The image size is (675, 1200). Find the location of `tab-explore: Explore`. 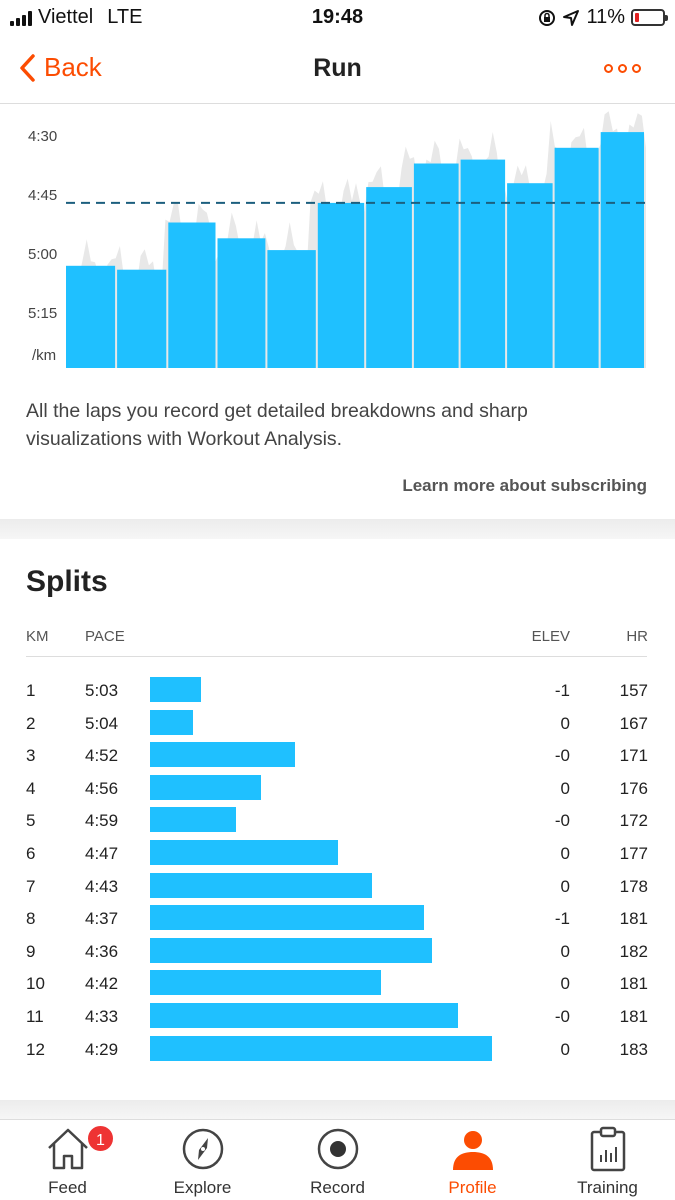

tab-explore: Explore is located at coordinates (202, 1160).